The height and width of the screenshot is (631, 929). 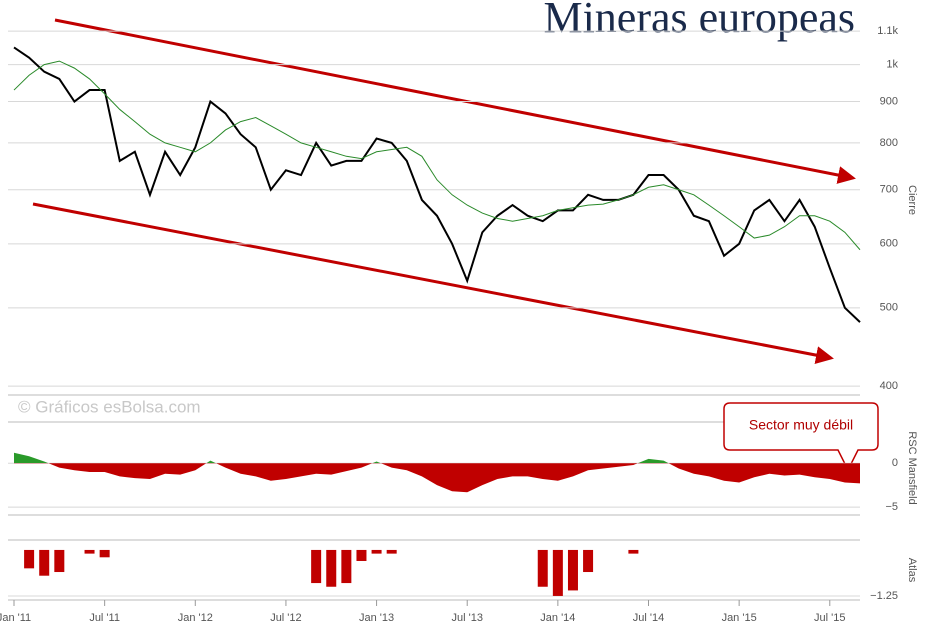 I want to click on annotation: Sector muy débil, so click(x=801, y=425).